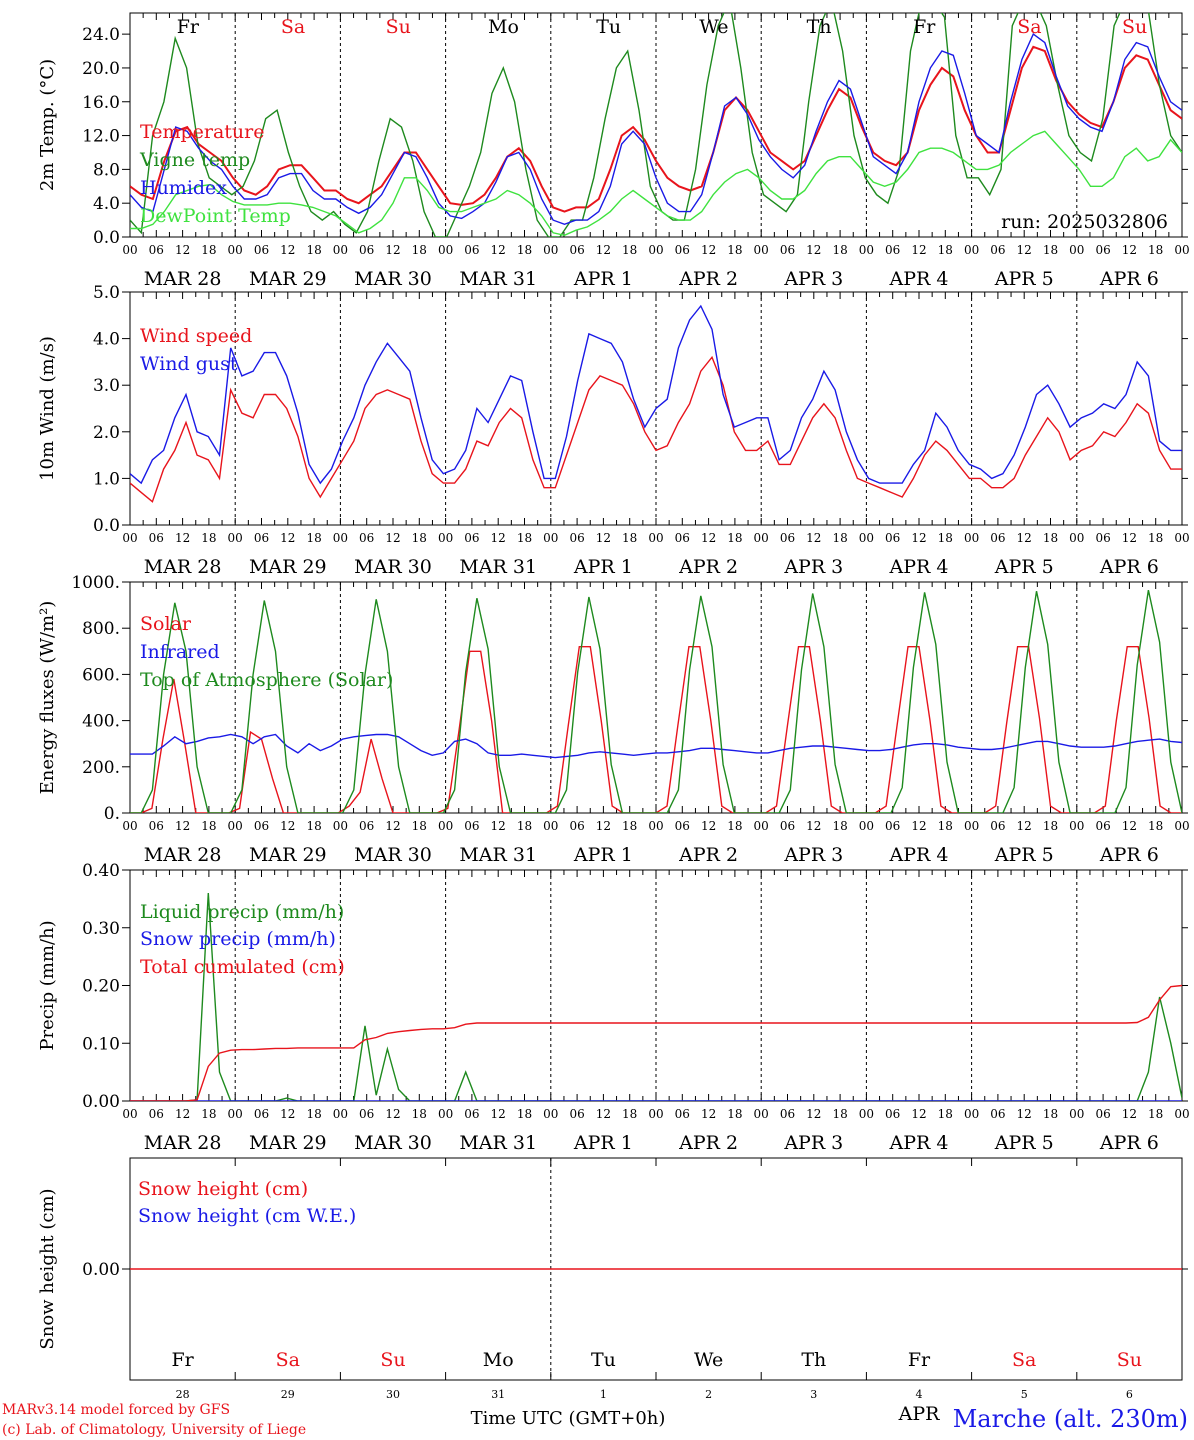  What do you see at coordinates (498, 1394) in the screenshot?
I see `day-number-label: 31` at bounding box center [498, 1394].